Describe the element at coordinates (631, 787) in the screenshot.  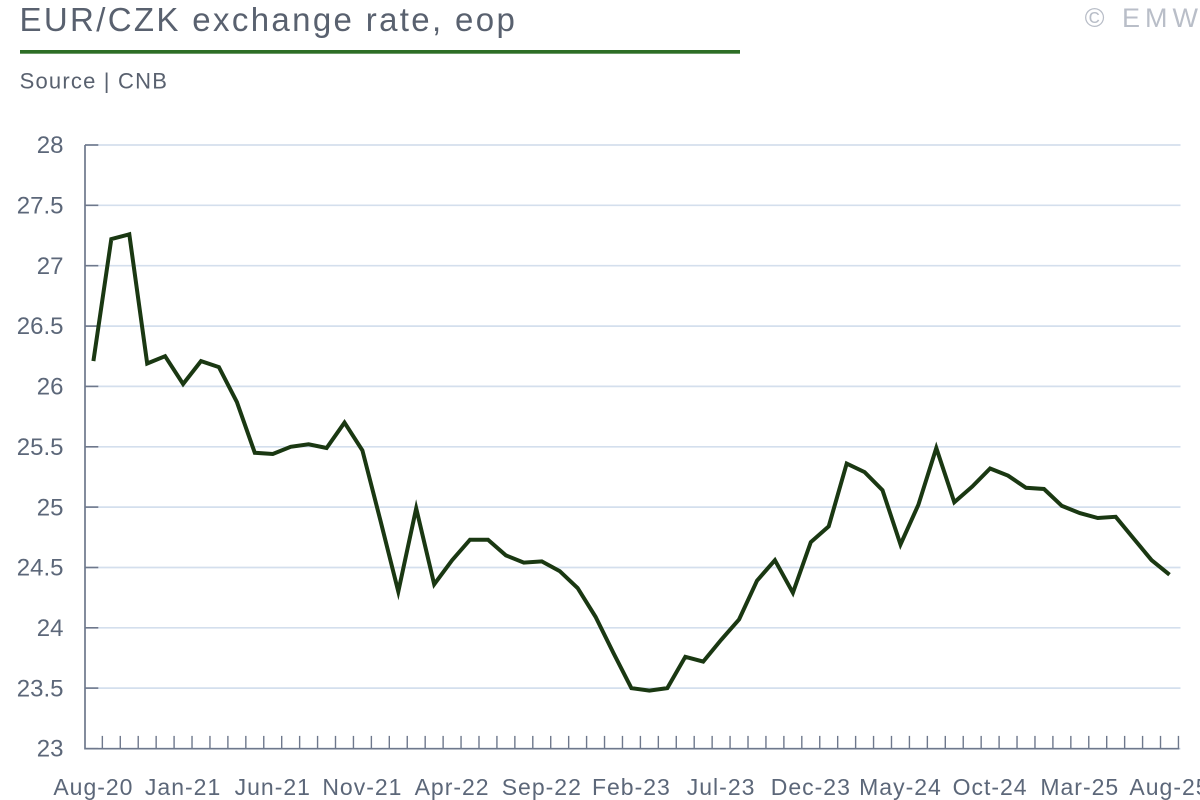
I see `svg-text: Feb-23` at that location.